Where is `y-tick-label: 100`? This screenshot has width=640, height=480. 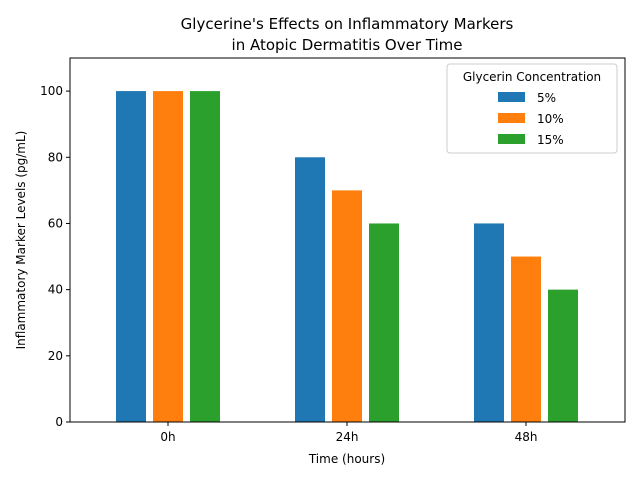 y-tick-label: 100 is located at coordinates (51, 91).